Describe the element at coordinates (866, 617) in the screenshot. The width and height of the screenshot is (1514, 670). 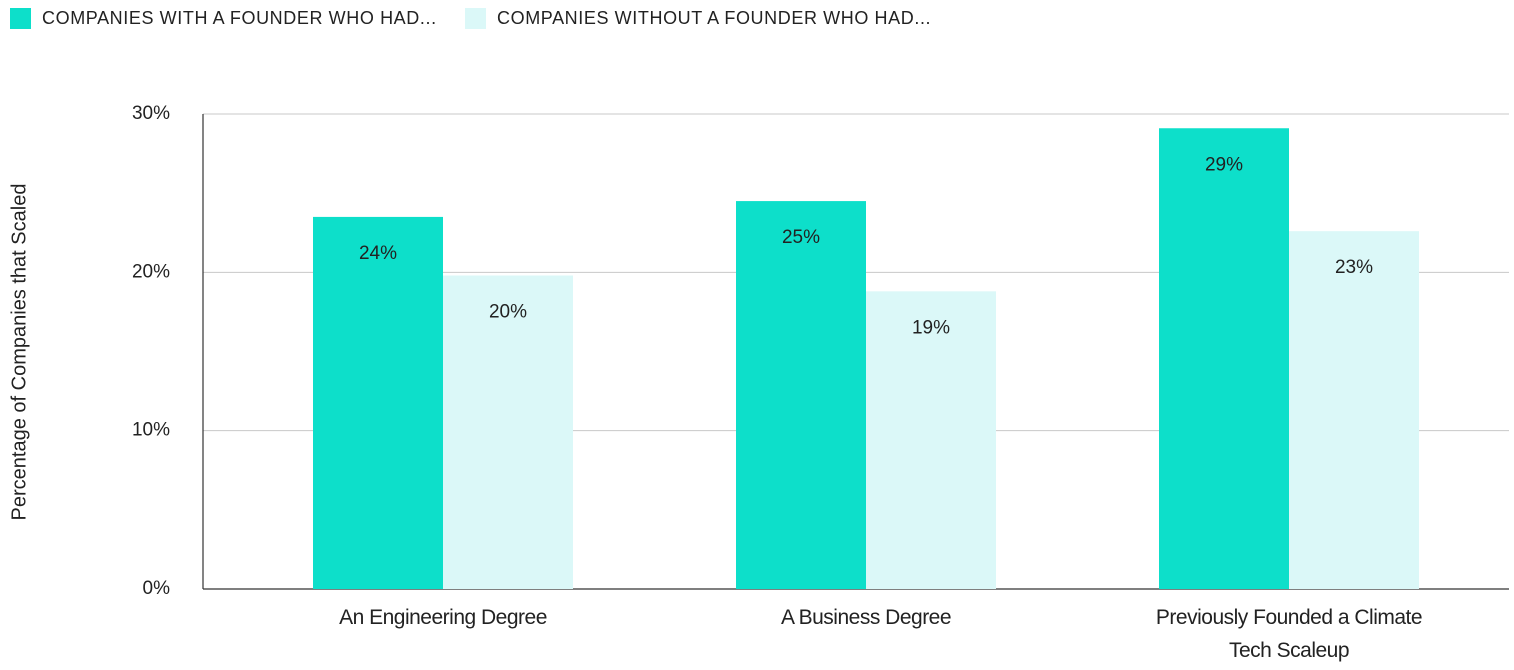
I see `x-tick-label: A Business Degree` at that location.